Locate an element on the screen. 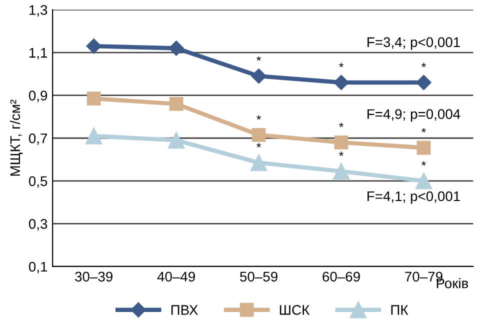 This screenshot has height=325, width=478. legend-label: ПК is located at coordinates (399, 310).